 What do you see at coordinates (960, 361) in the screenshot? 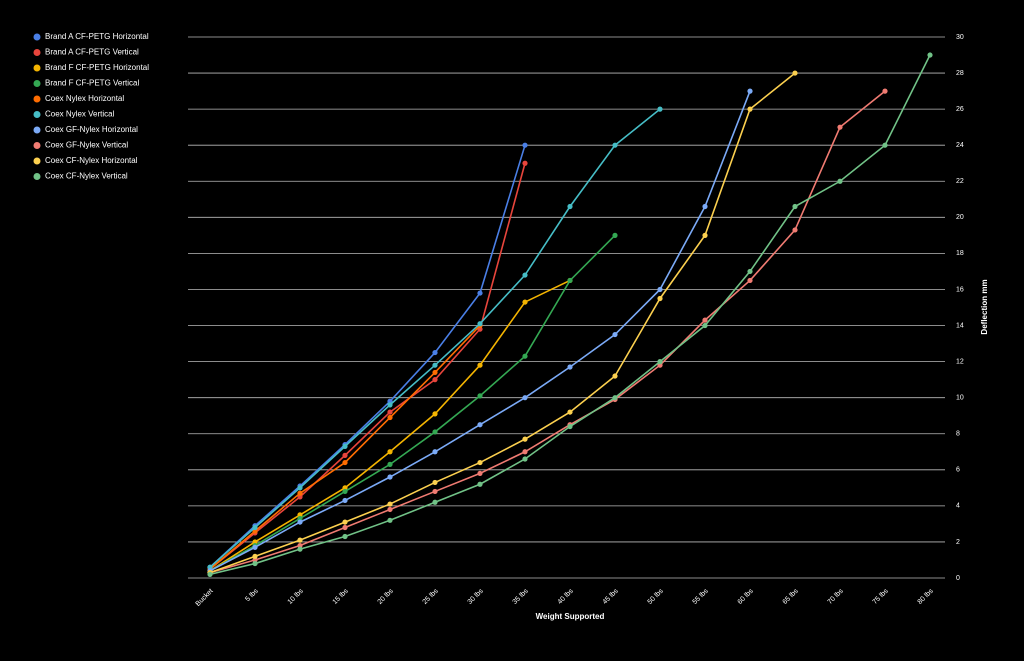
I see `y-tick-label: 12` at bounding box center [960, 361].